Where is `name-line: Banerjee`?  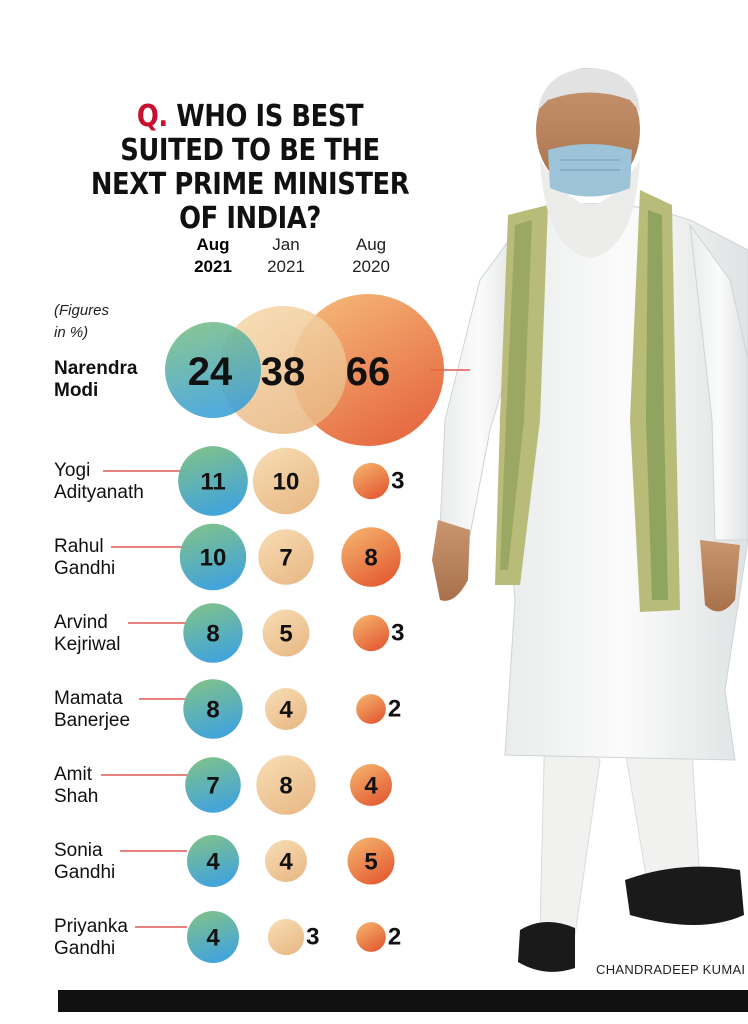 name-line: Banerjee is located at coordinates (92, 720).